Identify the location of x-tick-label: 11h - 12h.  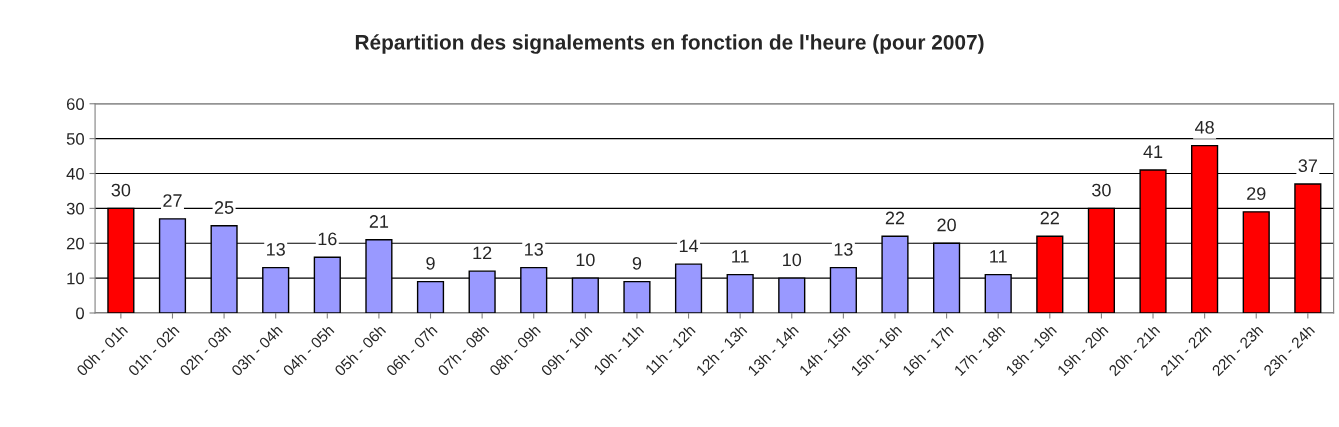
(670, 350).